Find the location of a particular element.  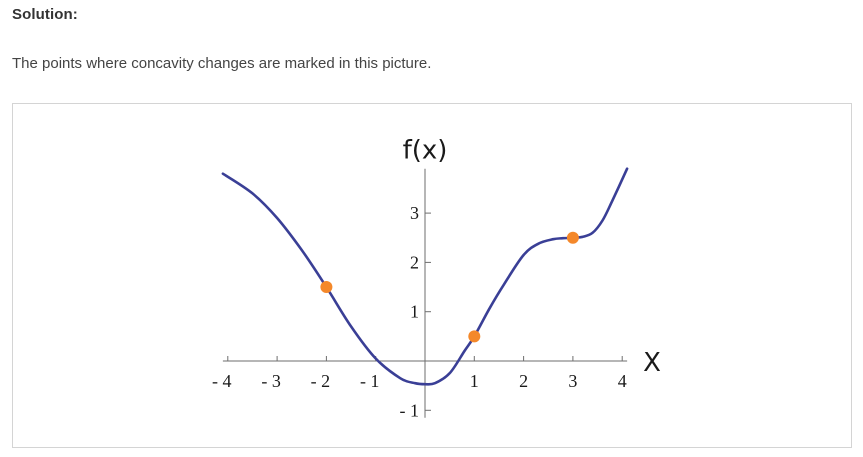

x-tick-label: 4 is located at coordinates (622, 381).